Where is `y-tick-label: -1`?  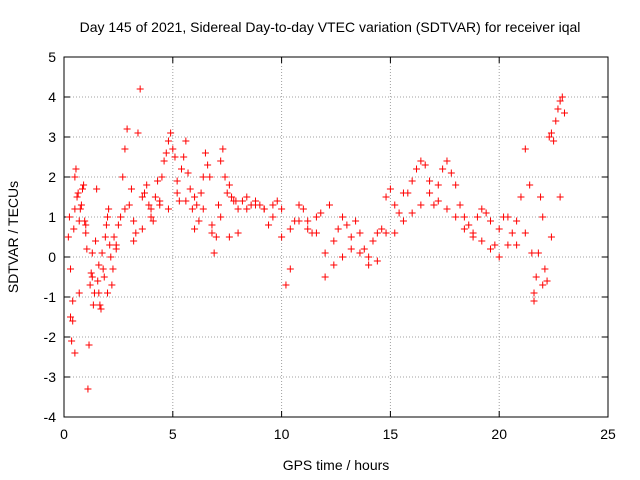
y-tick-label: -1 is located at coordinates (50, 297).